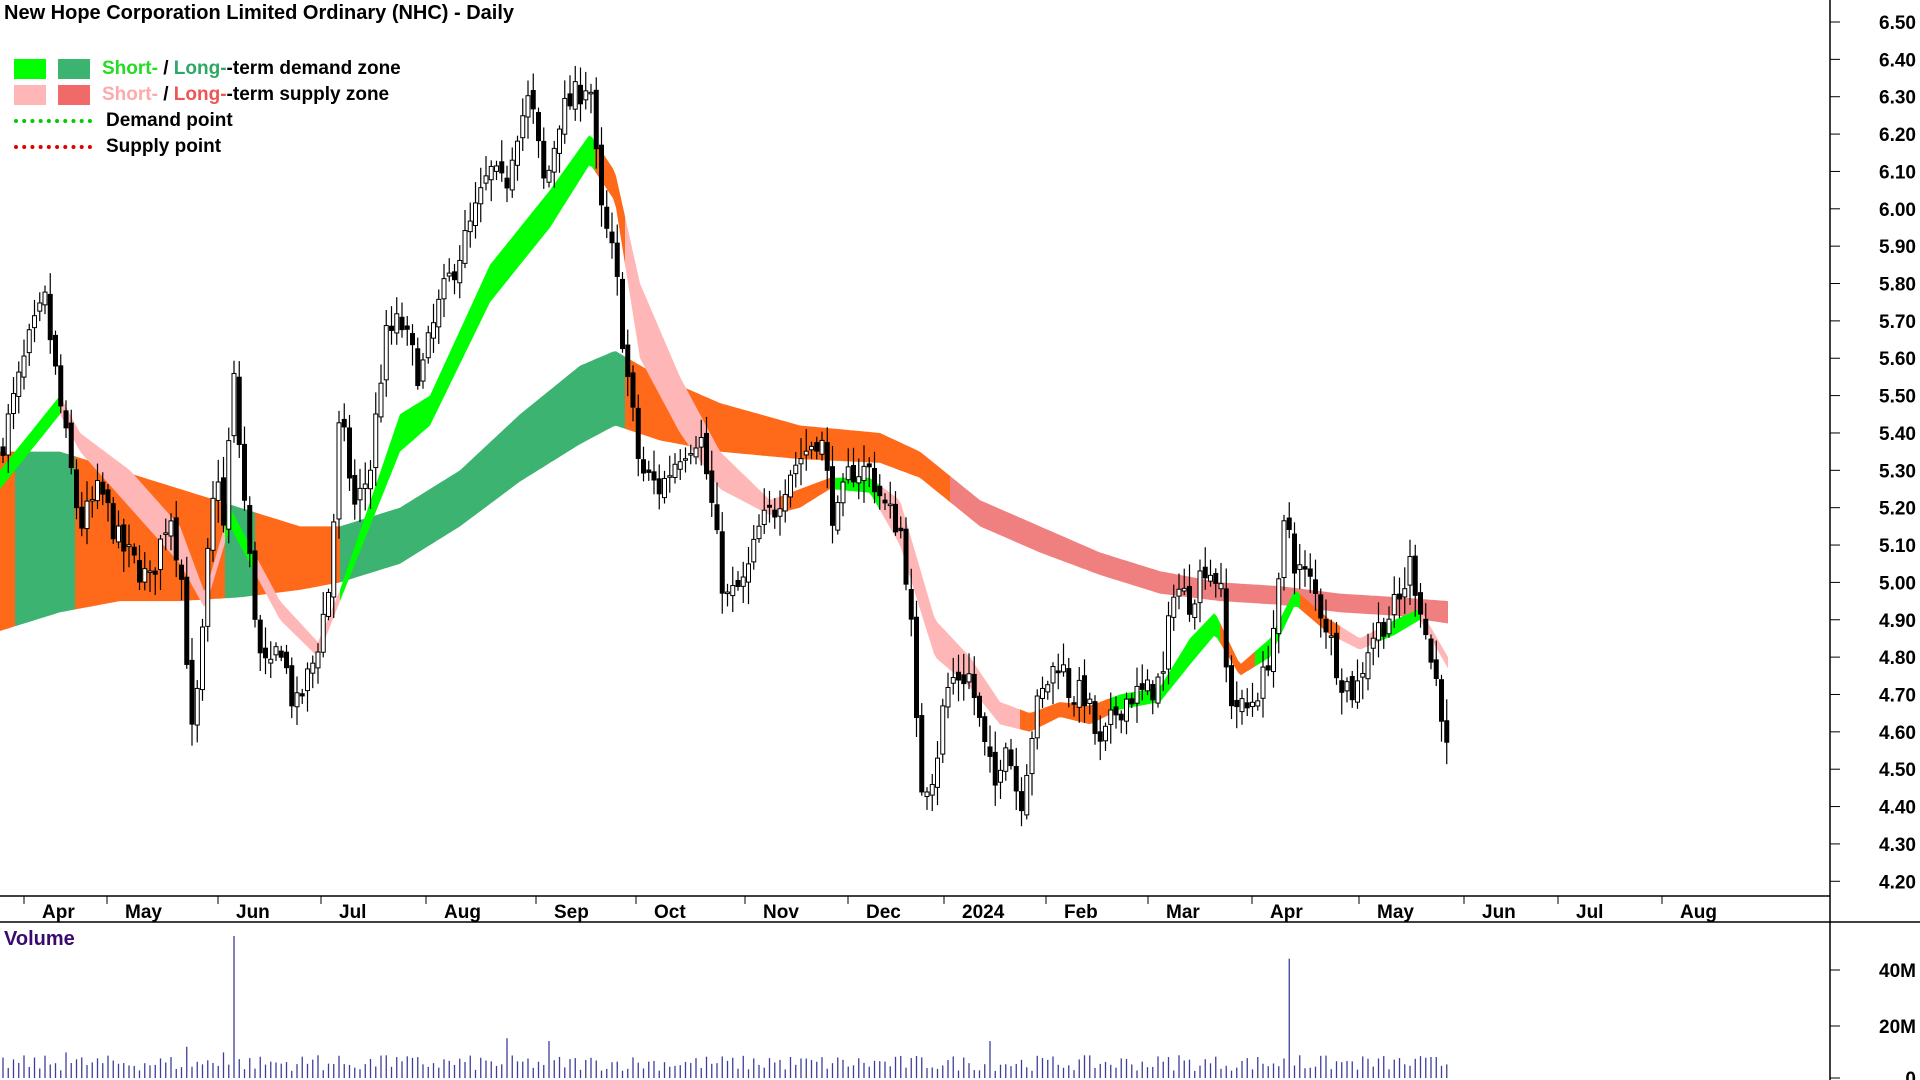 The width and height of the screenshot is (1920, 1080). What do you see at coordinates (1395, 912) in the screenshot?
I see `x-tick-label: May` at bounding box center [1395, 912].